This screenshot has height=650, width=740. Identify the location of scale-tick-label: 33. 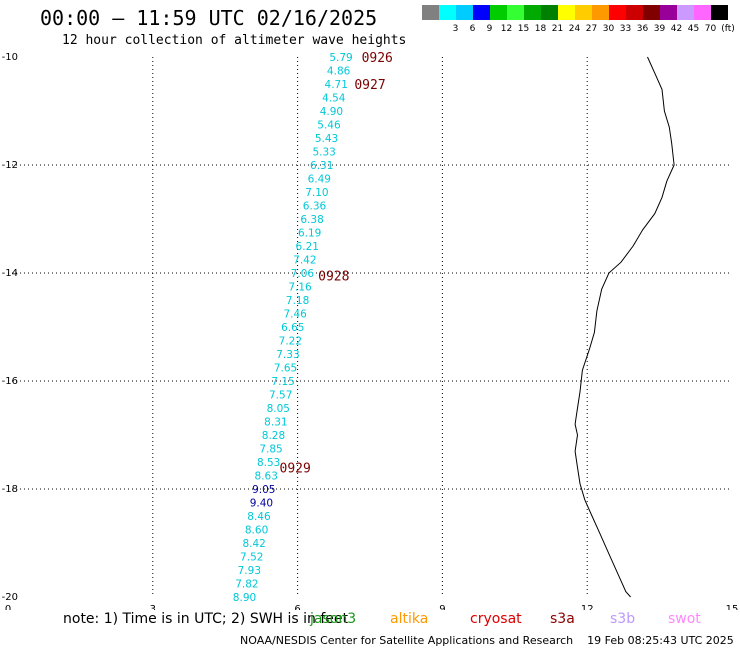
(625, 29).